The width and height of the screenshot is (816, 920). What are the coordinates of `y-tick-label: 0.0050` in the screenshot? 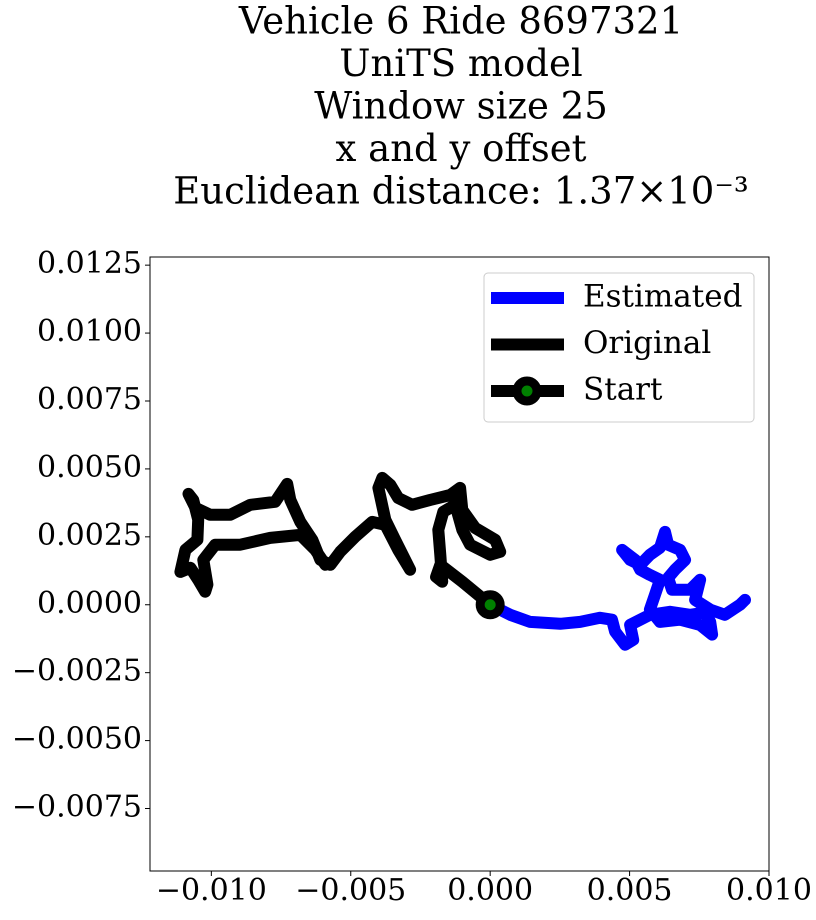 It's located at (89, 467).